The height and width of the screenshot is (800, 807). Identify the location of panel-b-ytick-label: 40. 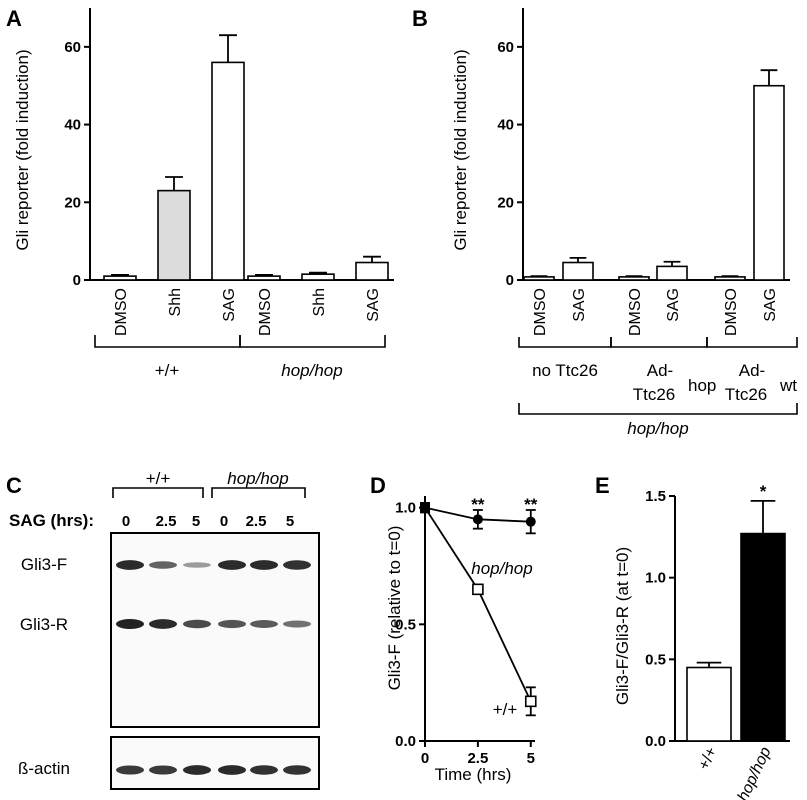
(505, 125).